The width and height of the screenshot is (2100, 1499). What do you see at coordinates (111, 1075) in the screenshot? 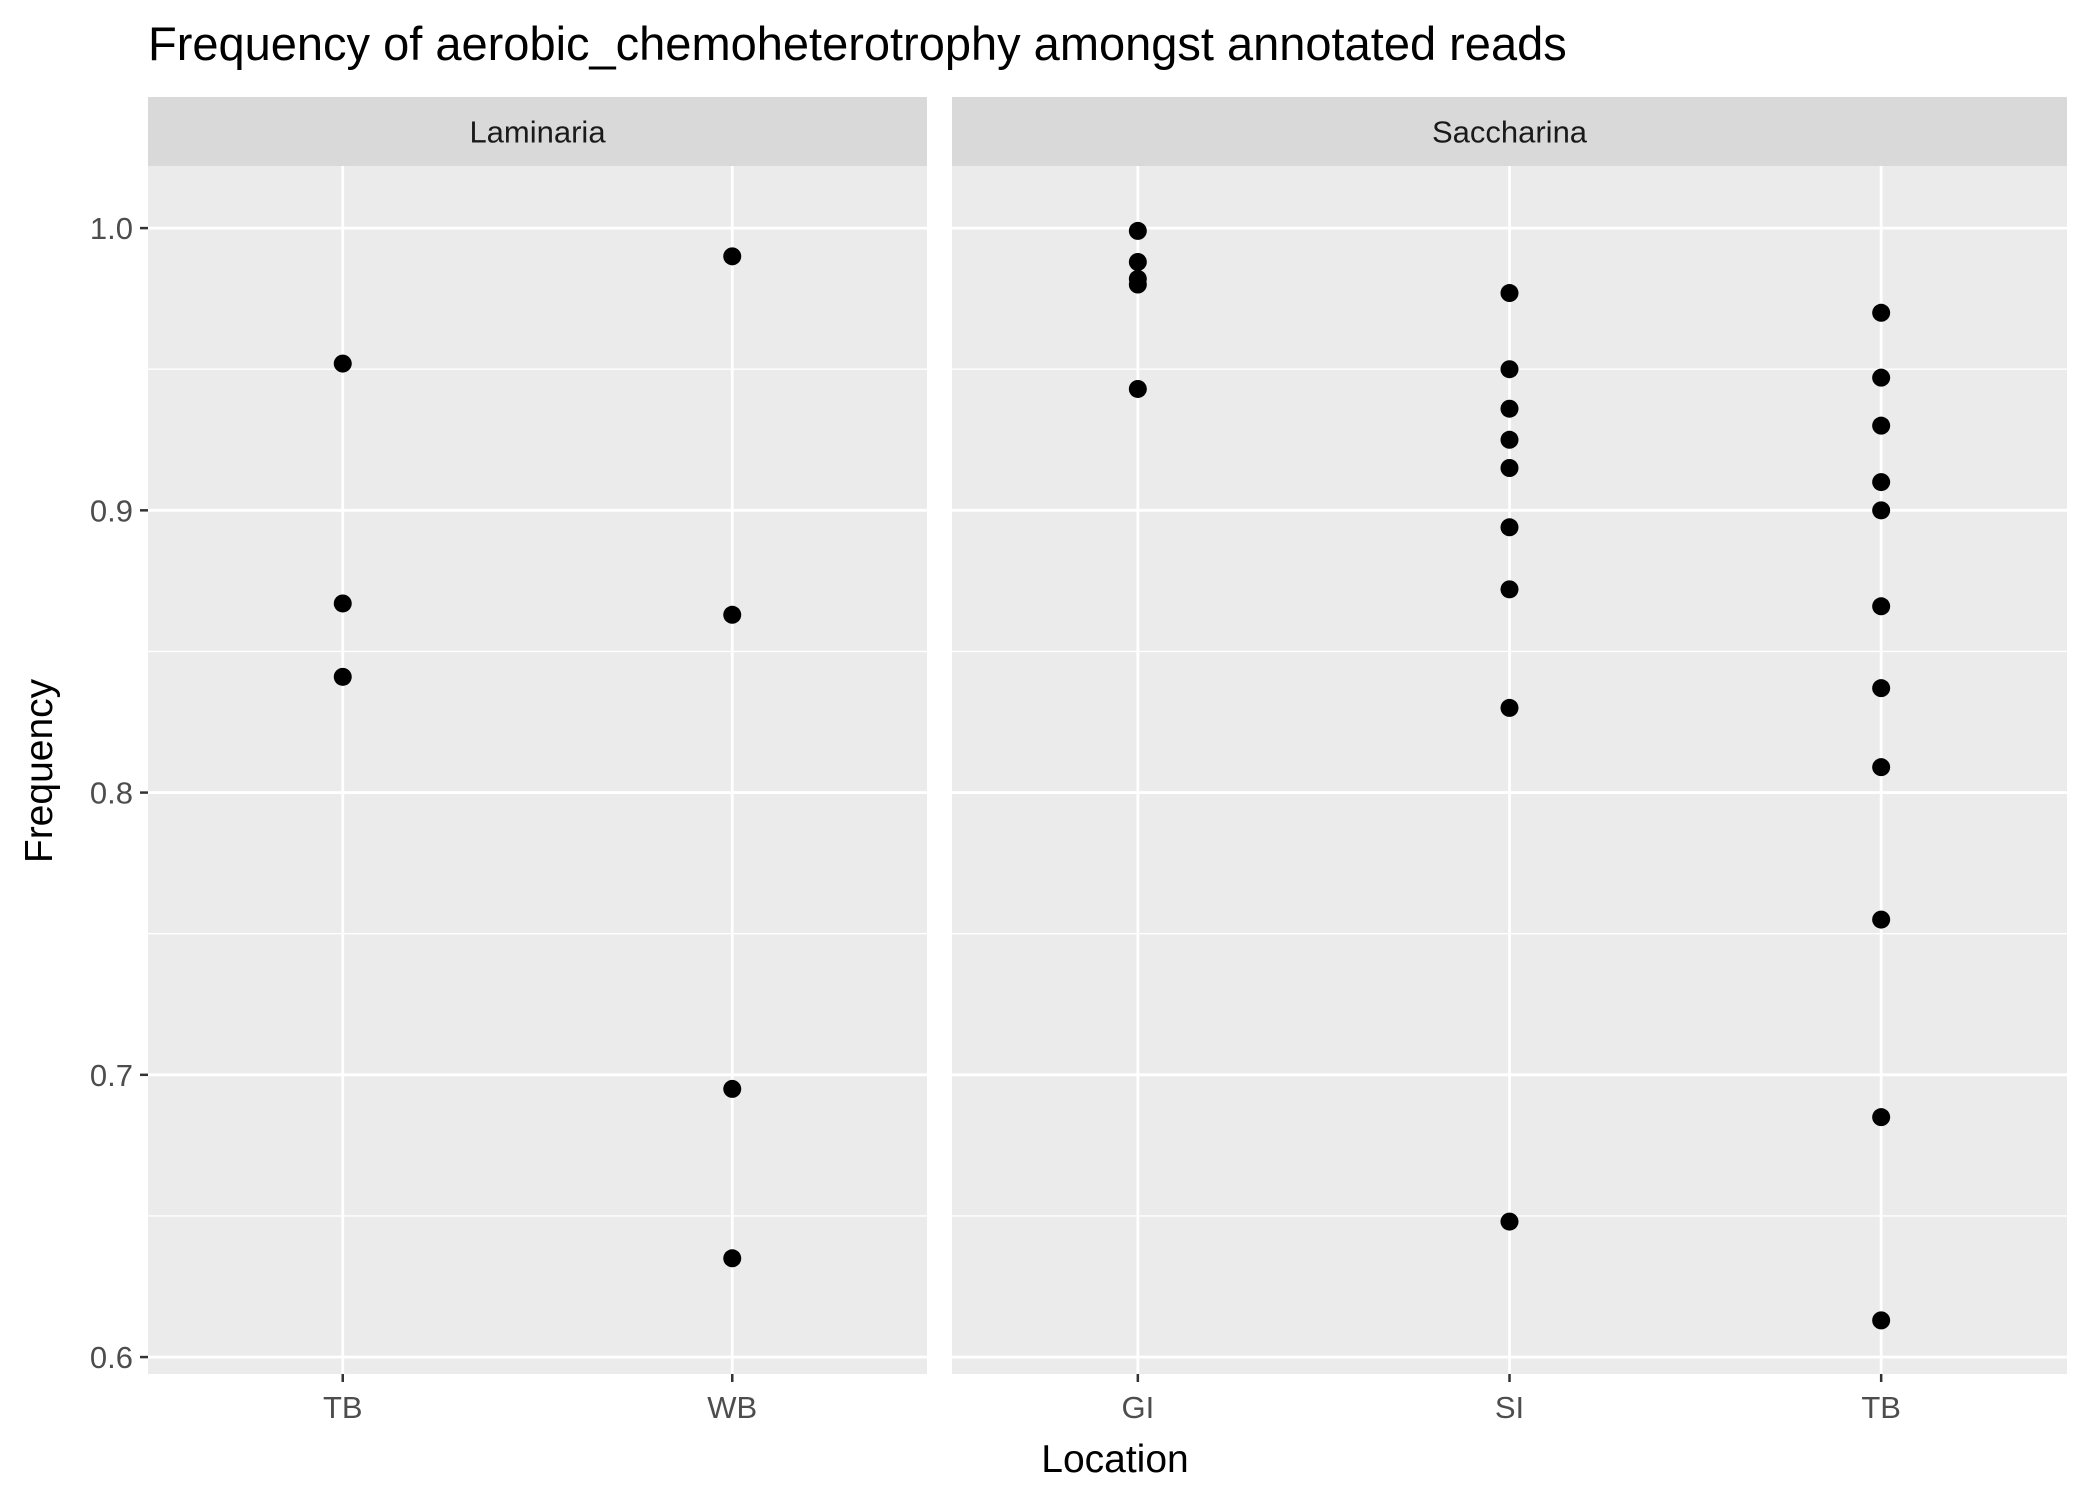
I see `y-tick-label: 0.7` at bounding box center [111, 1075].